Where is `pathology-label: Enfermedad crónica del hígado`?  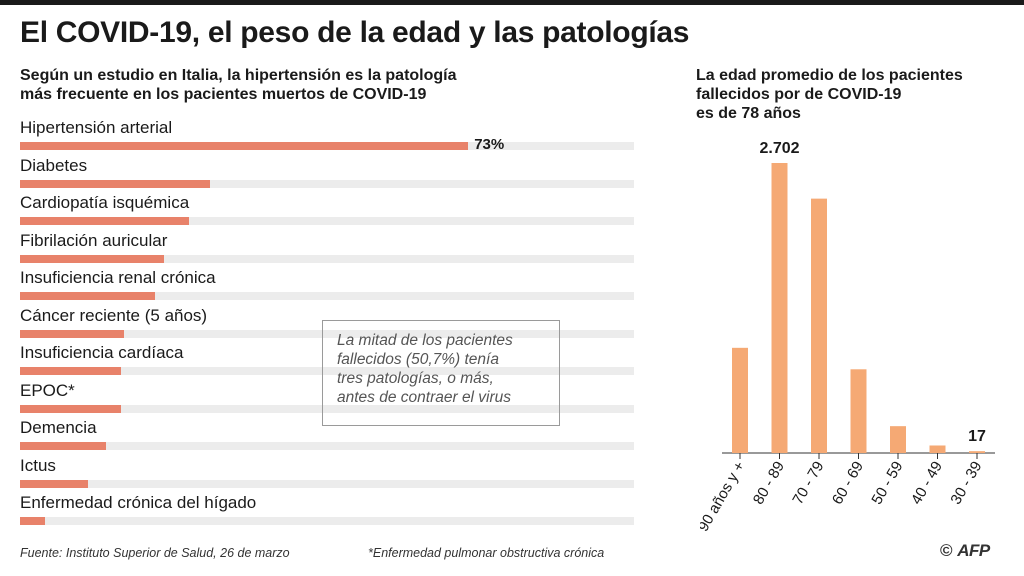
pathology-label: Enfermedad crónica del hígado is located at coordinates (138, 502).